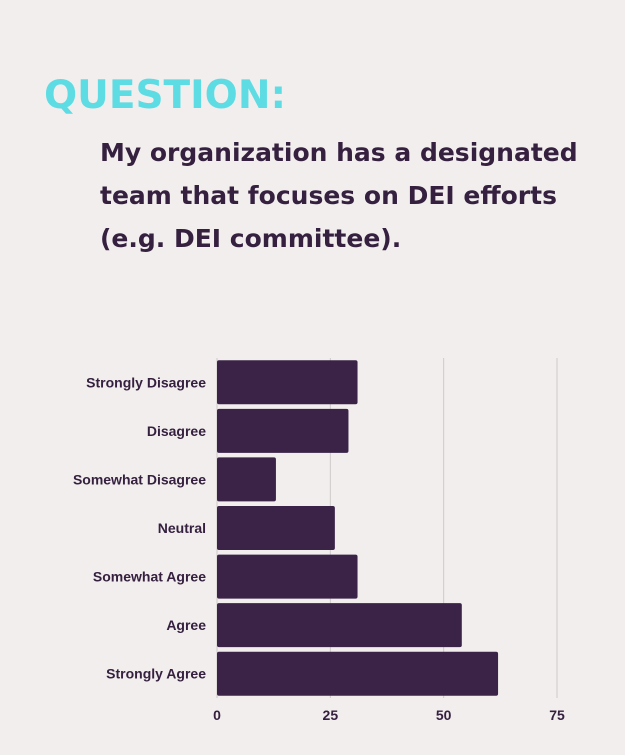 The image size is (625, 755). I want to click on x-tick-label: 50, so click(444, 715).